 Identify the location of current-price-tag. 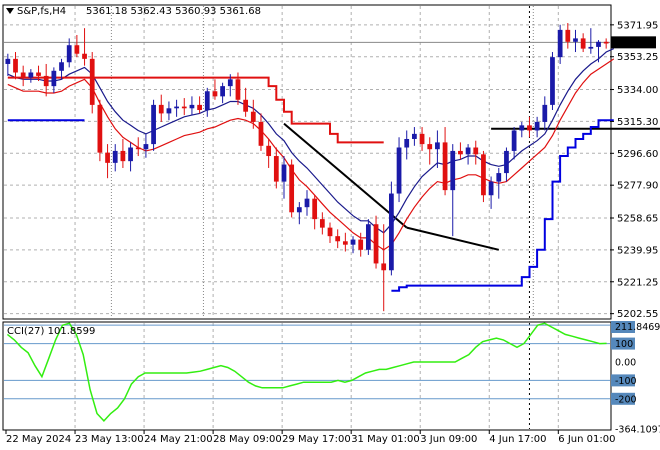
(633, 42).